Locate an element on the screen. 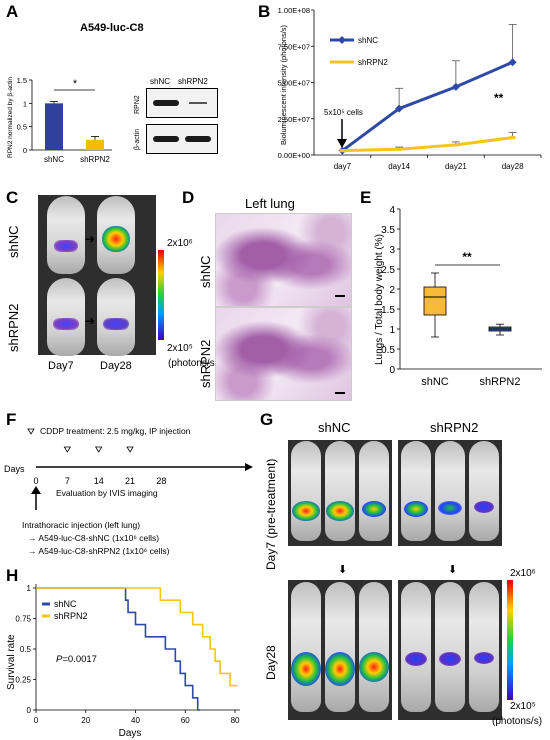  mouse-c-shnc-day28 is located at coordinates (116, 235).